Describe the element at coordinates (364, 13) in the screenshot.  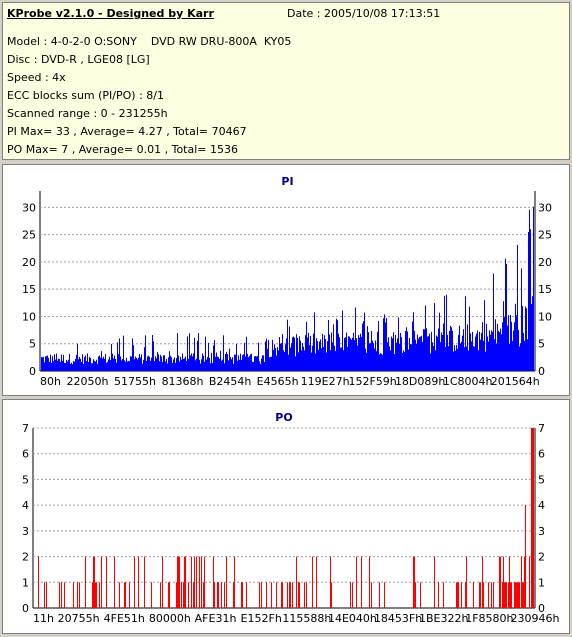
I see `scan-date: Date : 2005/10/08 17:13:51` at that location.